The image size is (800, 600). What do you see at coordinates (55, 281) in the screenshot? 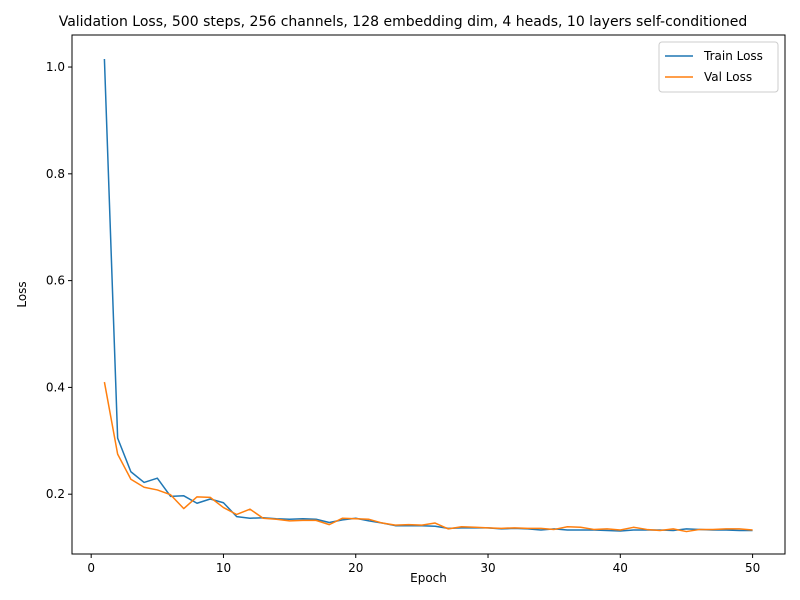
I see `y-tick-label: 0.6` at bounding box center [55, 281].